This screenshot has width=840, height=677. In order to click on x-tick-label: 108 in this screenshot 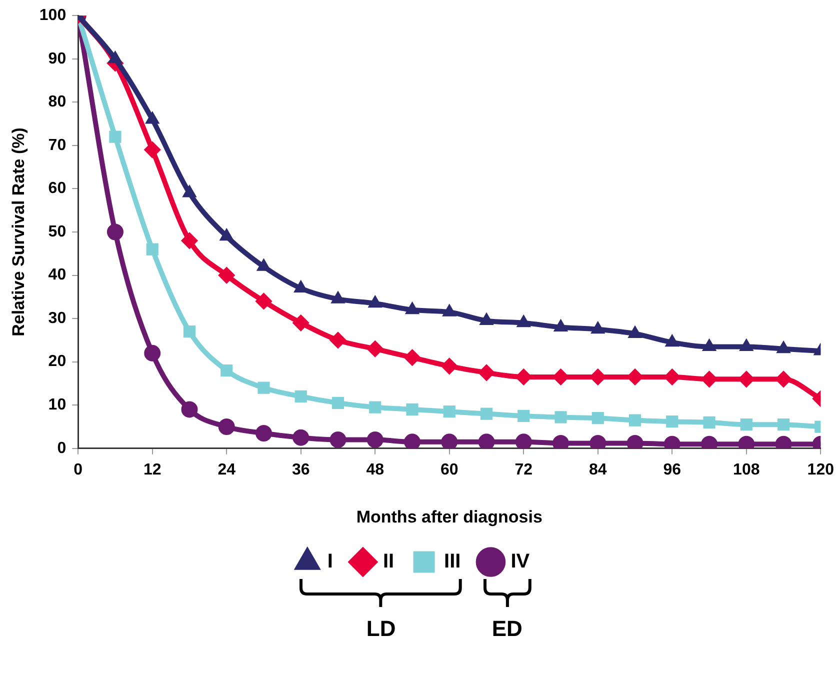, I will do `click(746, 469)`.